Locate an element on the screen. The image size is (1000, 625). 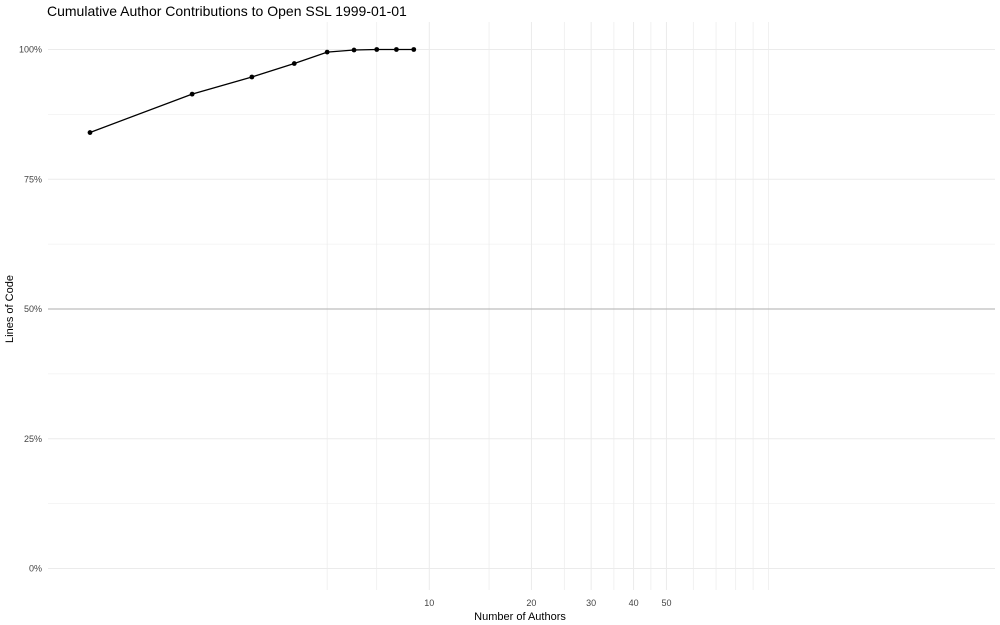
x-axis-title: Number of Authors is located at coordinates (520, 617).